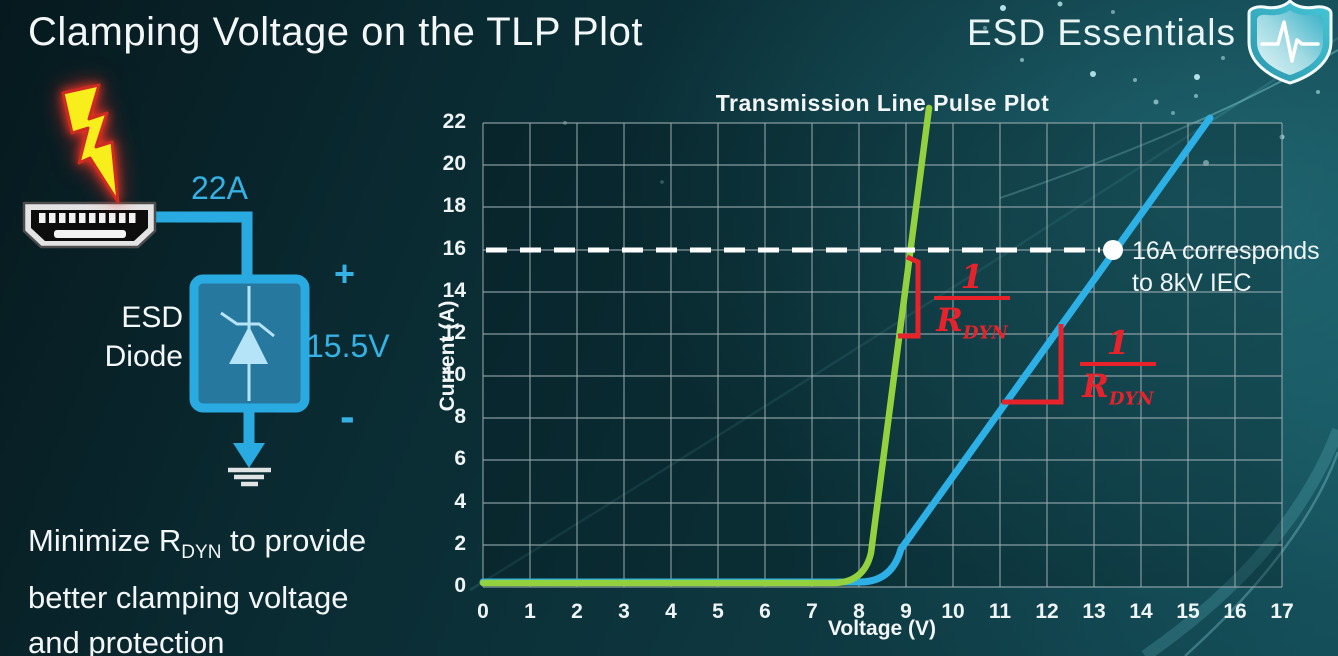 The image size is (1338, 656). Describe the element at coordinates (454, 163) in the screenshot. I see `y-tick-label: 20` at that location.